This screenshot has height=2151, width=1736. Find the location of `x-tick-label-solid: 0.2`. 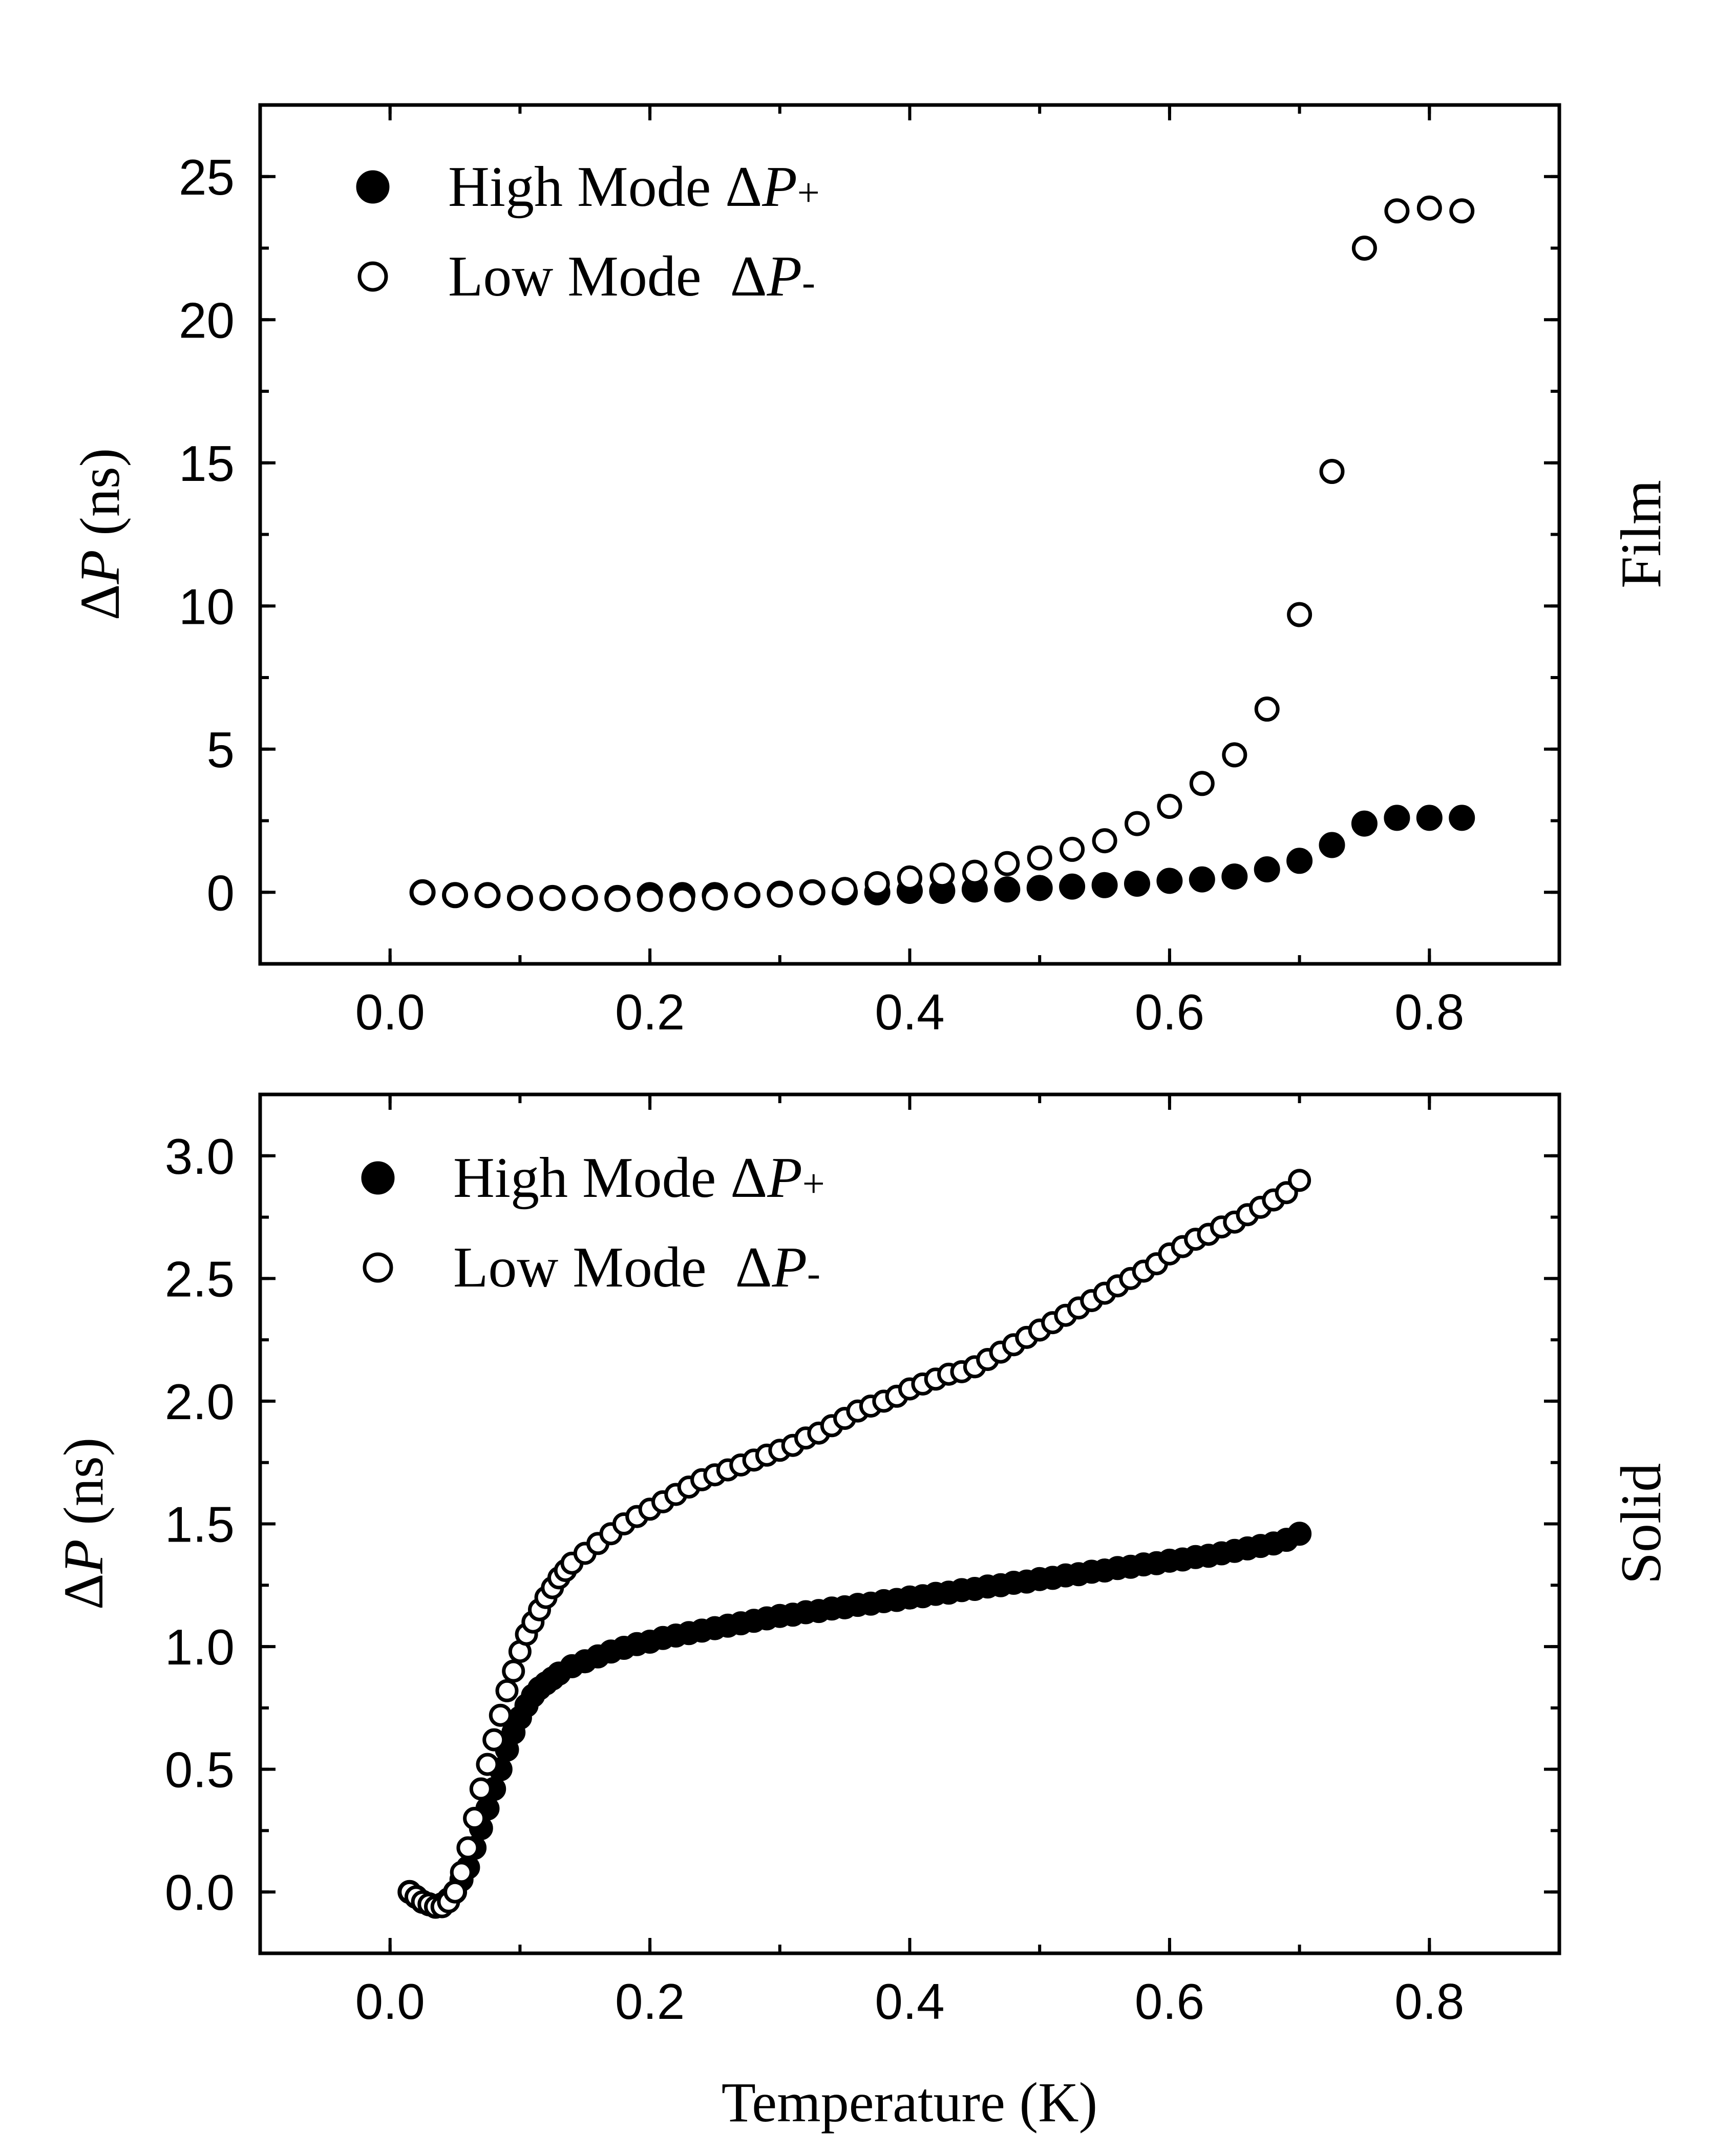

x-tick-label-solid: 0.2 is located at coordinates (650, 2001).